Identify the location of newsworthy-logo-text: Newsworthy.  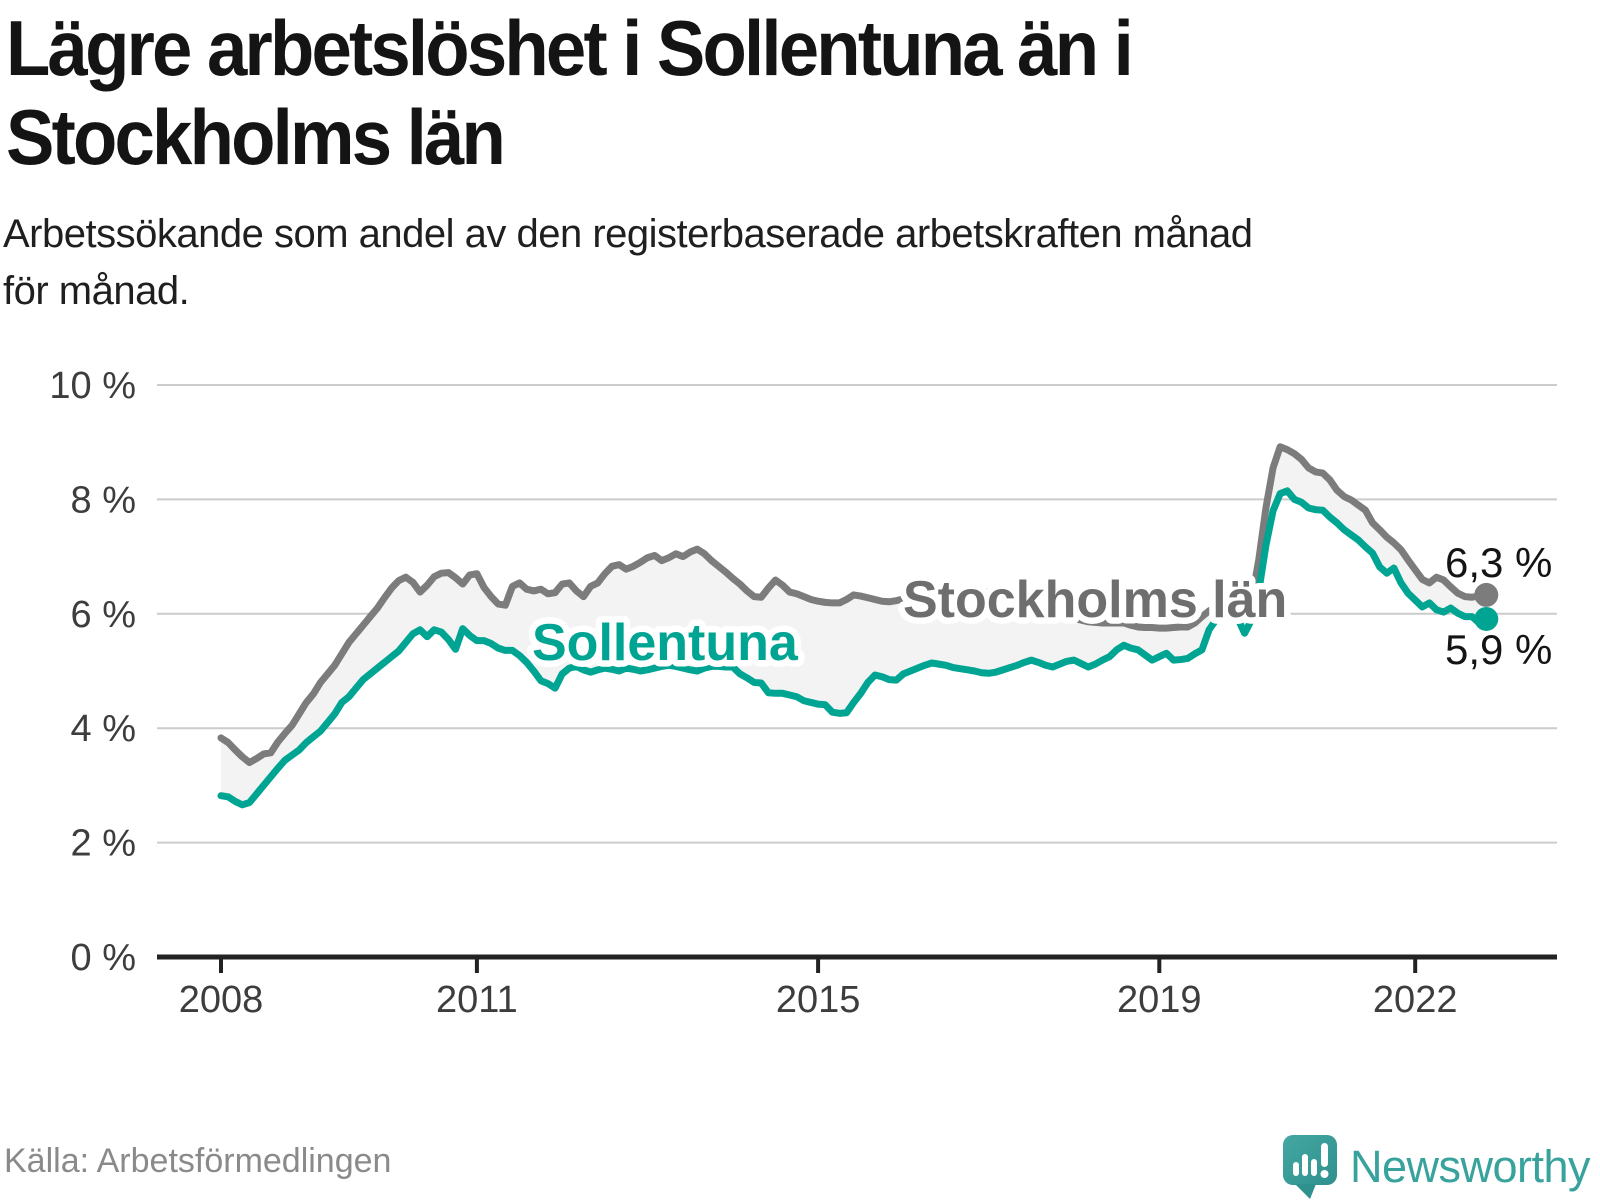
(1470, 1166).